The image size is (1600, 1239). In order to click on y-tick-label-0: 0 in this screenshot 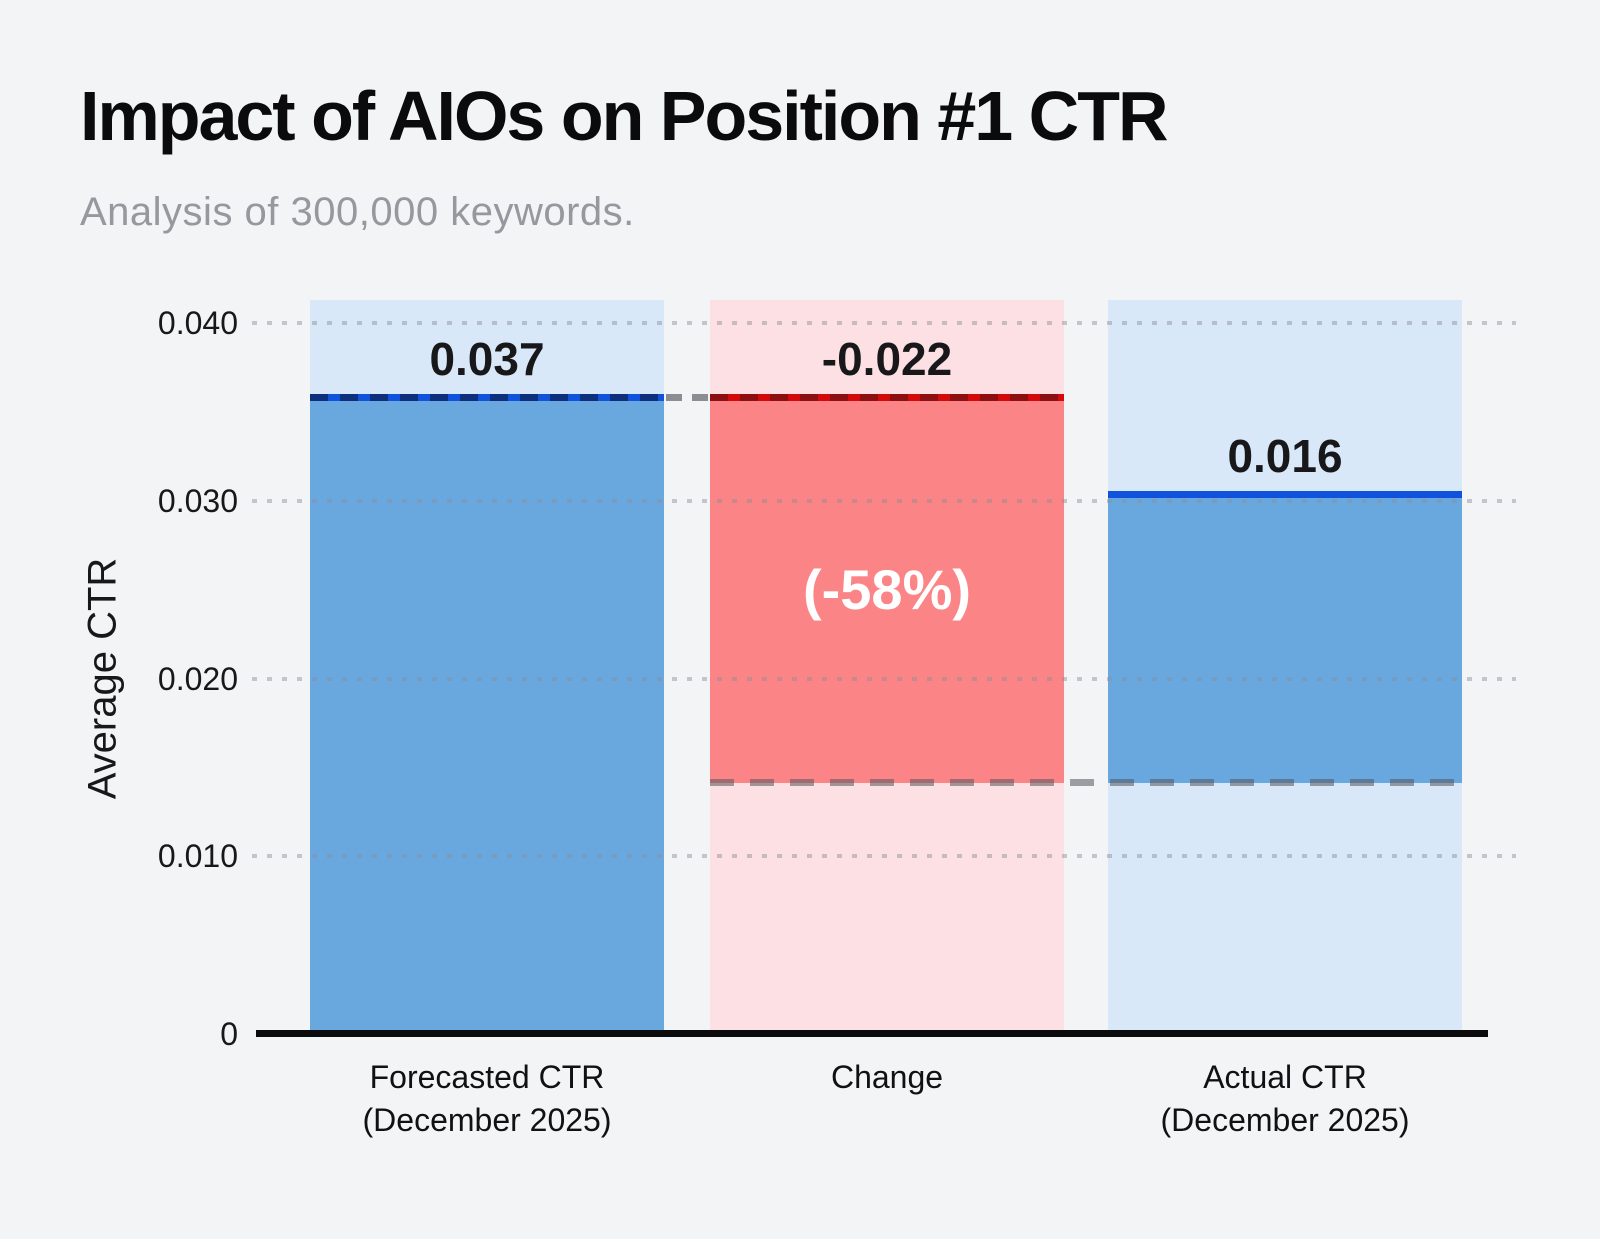, I will do `click(229, 1034)`.